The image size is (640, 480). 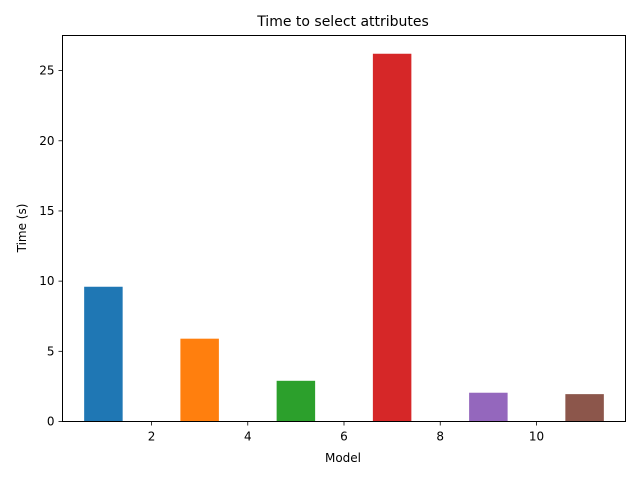 What do you see at coordinates (343, 458) in the screenshot?
I see `x-axis-label: Model` at bounding box center [343, 458].